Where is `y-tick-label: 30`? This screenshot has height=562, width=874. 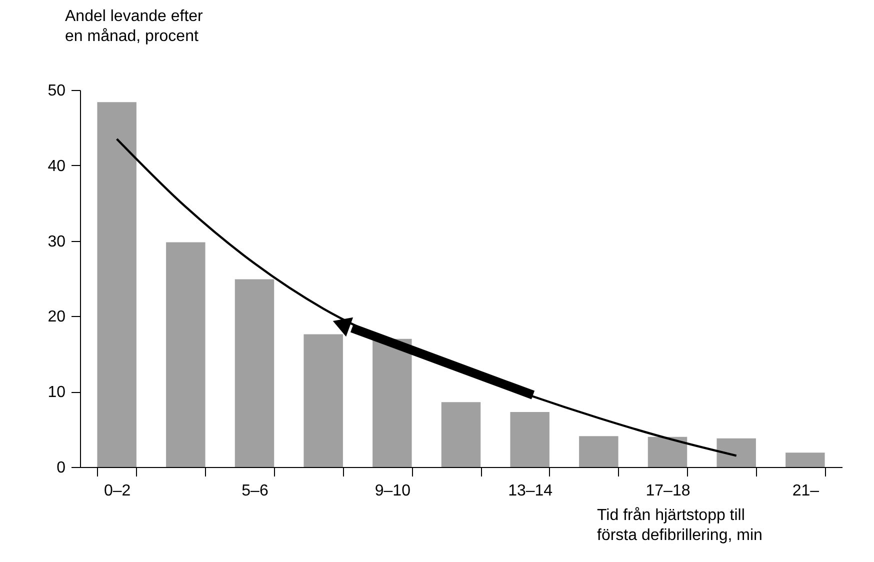 y-tick-label: 30 is located at coordinates (57, 241).